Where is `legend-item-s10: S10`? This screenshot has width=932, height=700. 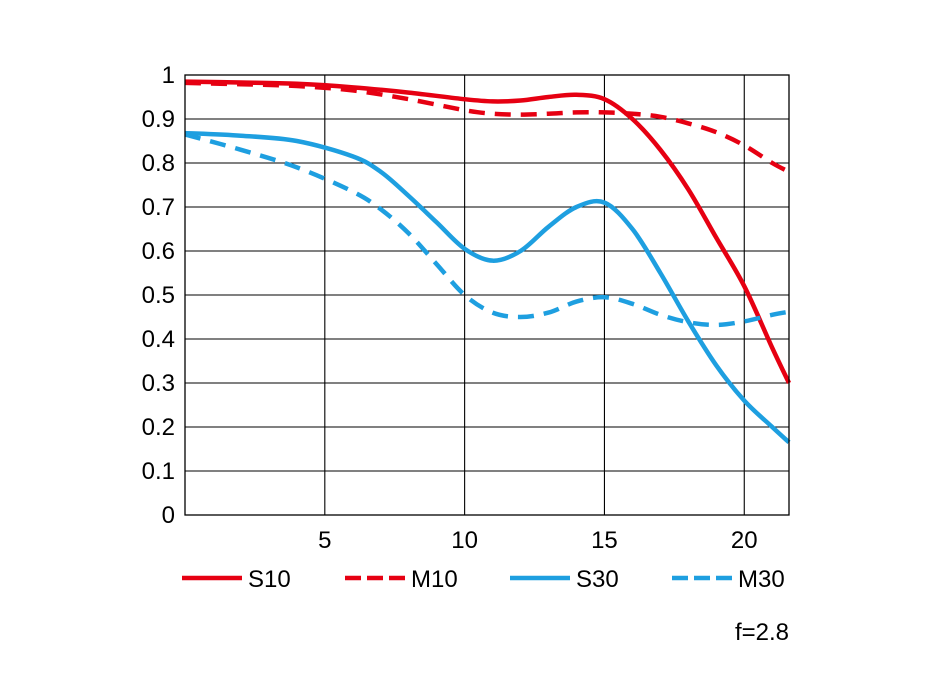
legend-item-s10: S10 is located at coordinates (236, 579).